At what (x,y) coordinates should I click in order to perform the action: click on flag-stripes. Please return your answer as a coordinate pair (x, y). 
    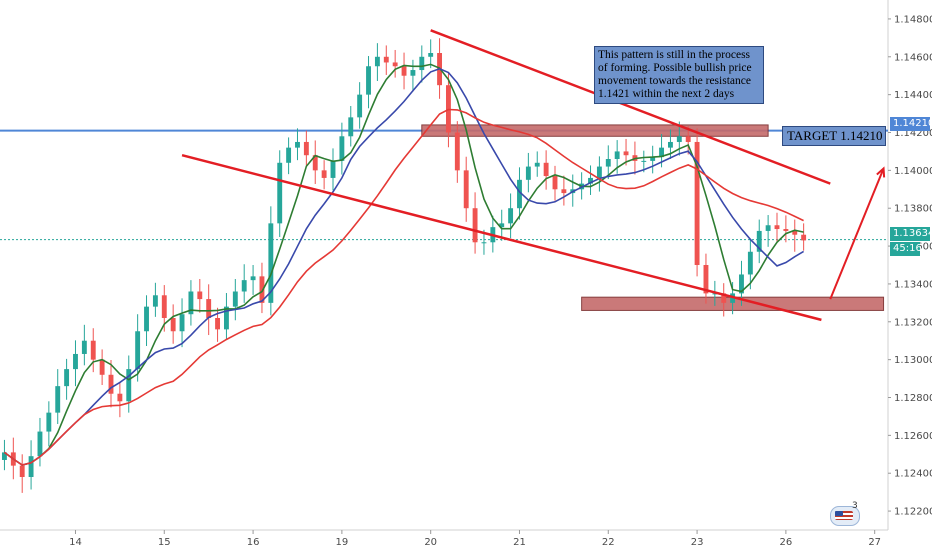
    Looking at the image, I should click on (844, 515).